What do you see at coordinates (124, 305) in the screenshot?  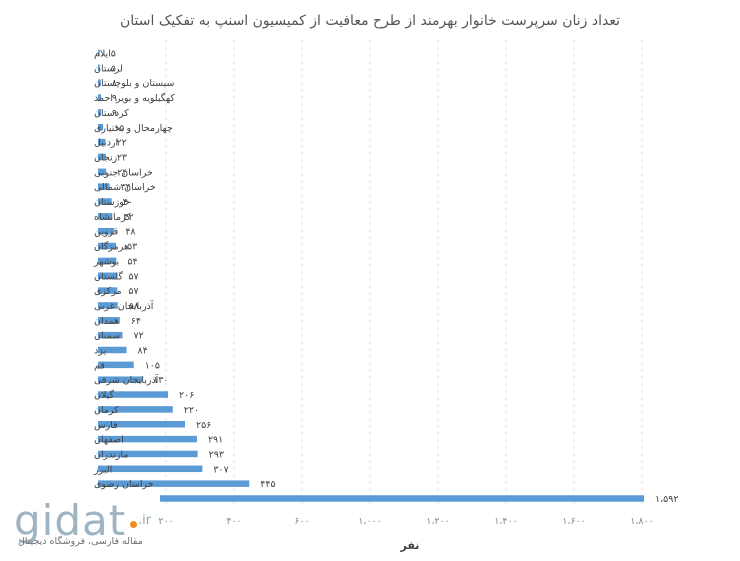 I see `y-category-label: آذربایجان غربی` at bounding box center [124, 305].